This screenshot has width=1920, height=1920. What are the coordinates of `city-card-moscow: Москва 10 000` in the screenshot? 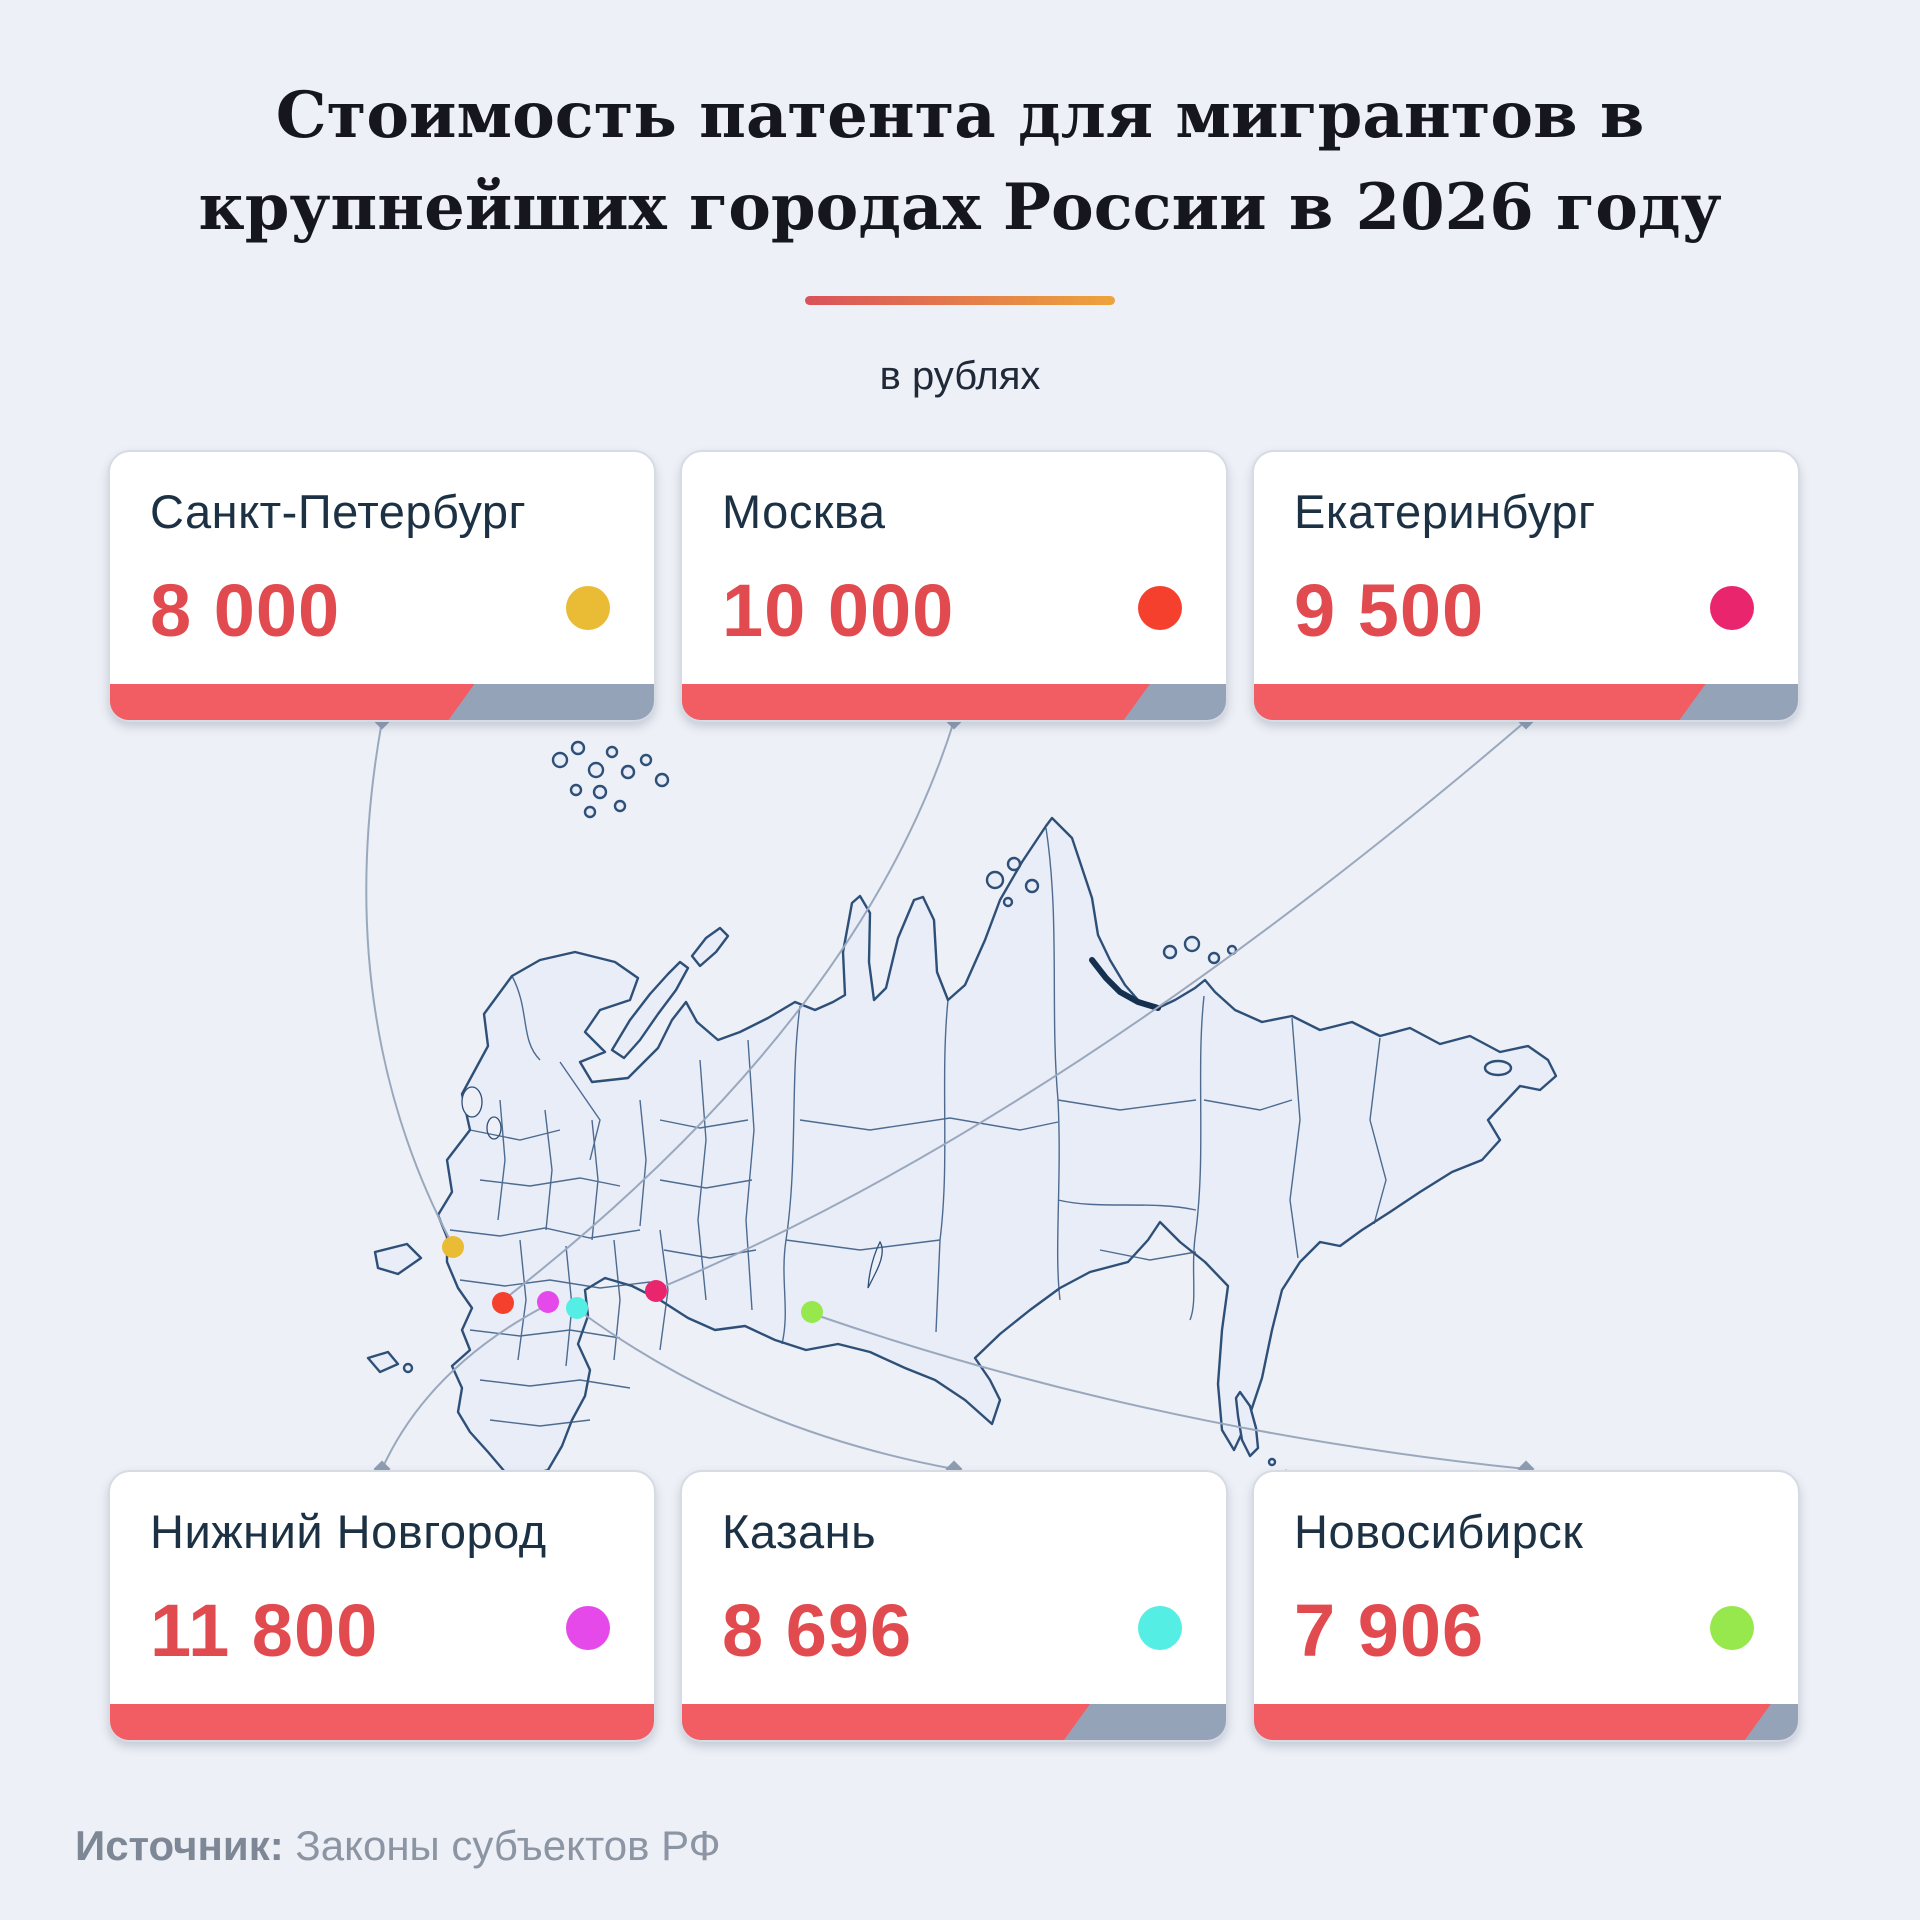 It's located at (954, 586).